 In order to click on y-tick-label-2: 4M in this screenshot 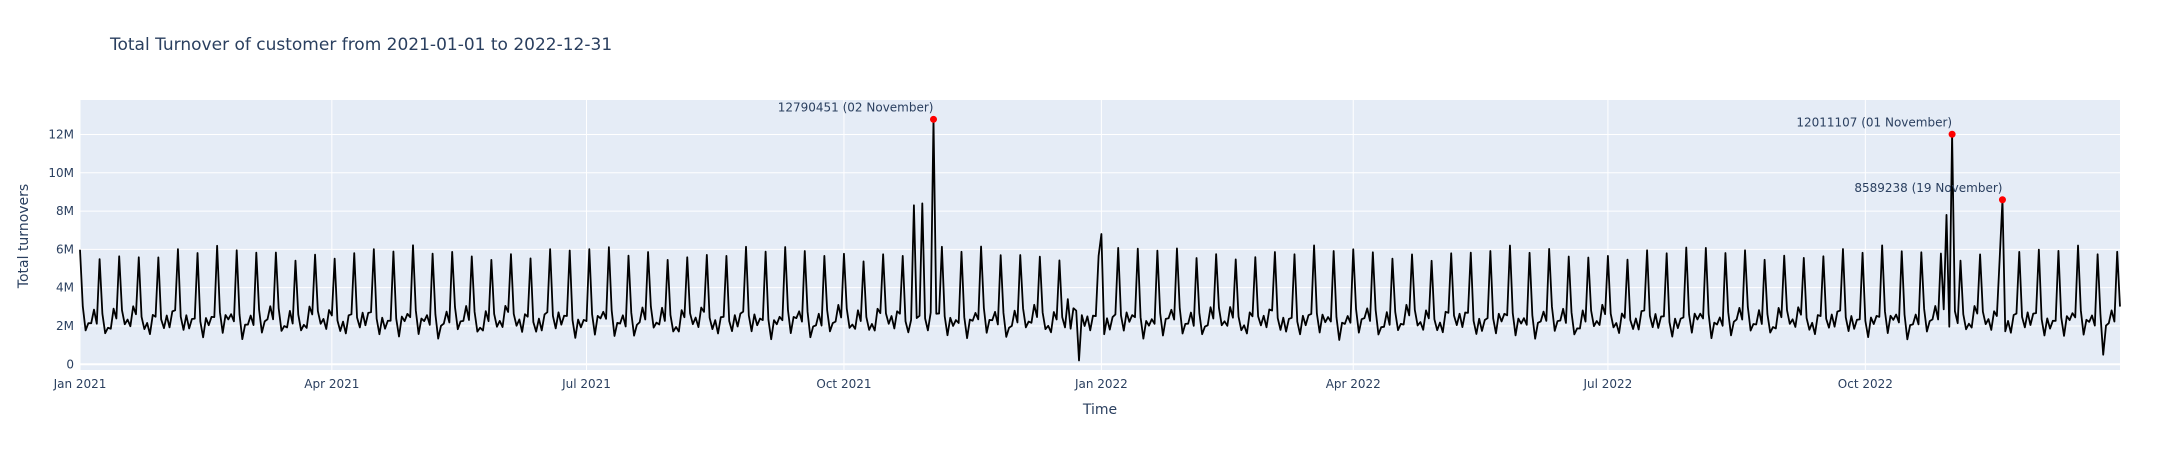, I will do `click(65, 288)`.